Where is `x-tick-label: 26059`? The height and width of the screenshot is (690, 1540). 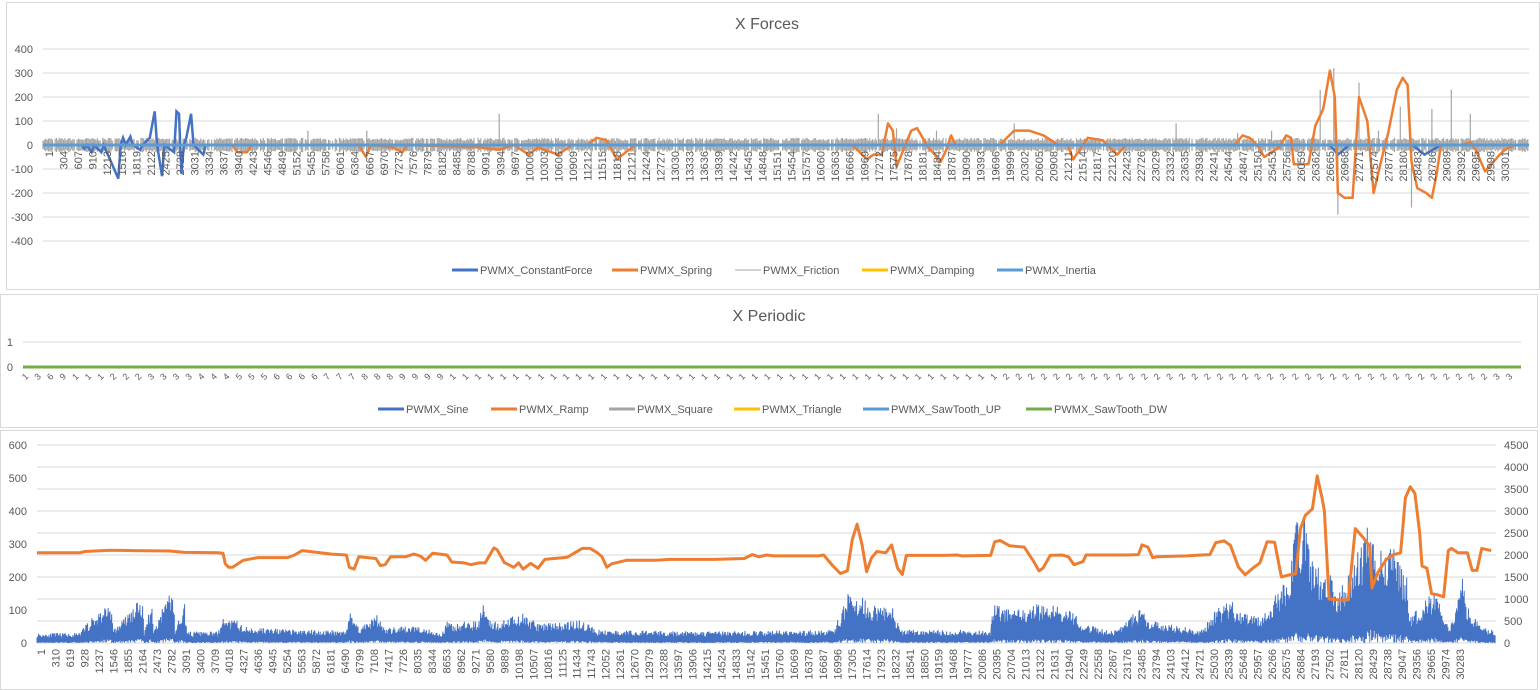 x-tick-label: 26059 is located at coordinates (1302, 166).